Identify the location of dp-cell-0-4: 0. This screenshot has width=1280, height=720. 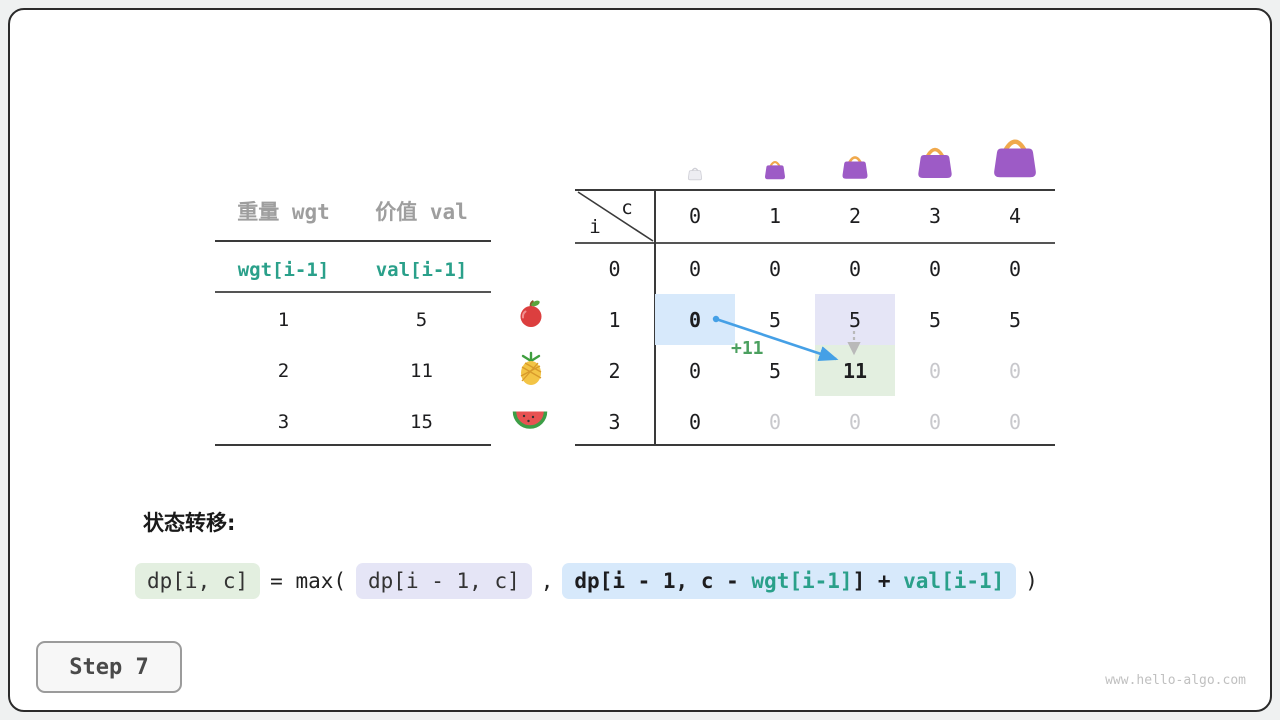
(1015, 268).